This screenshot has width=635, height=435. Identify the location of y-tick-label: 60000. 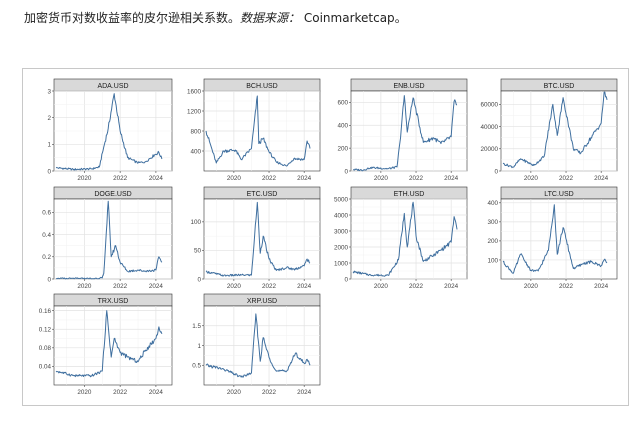
(489, 105).